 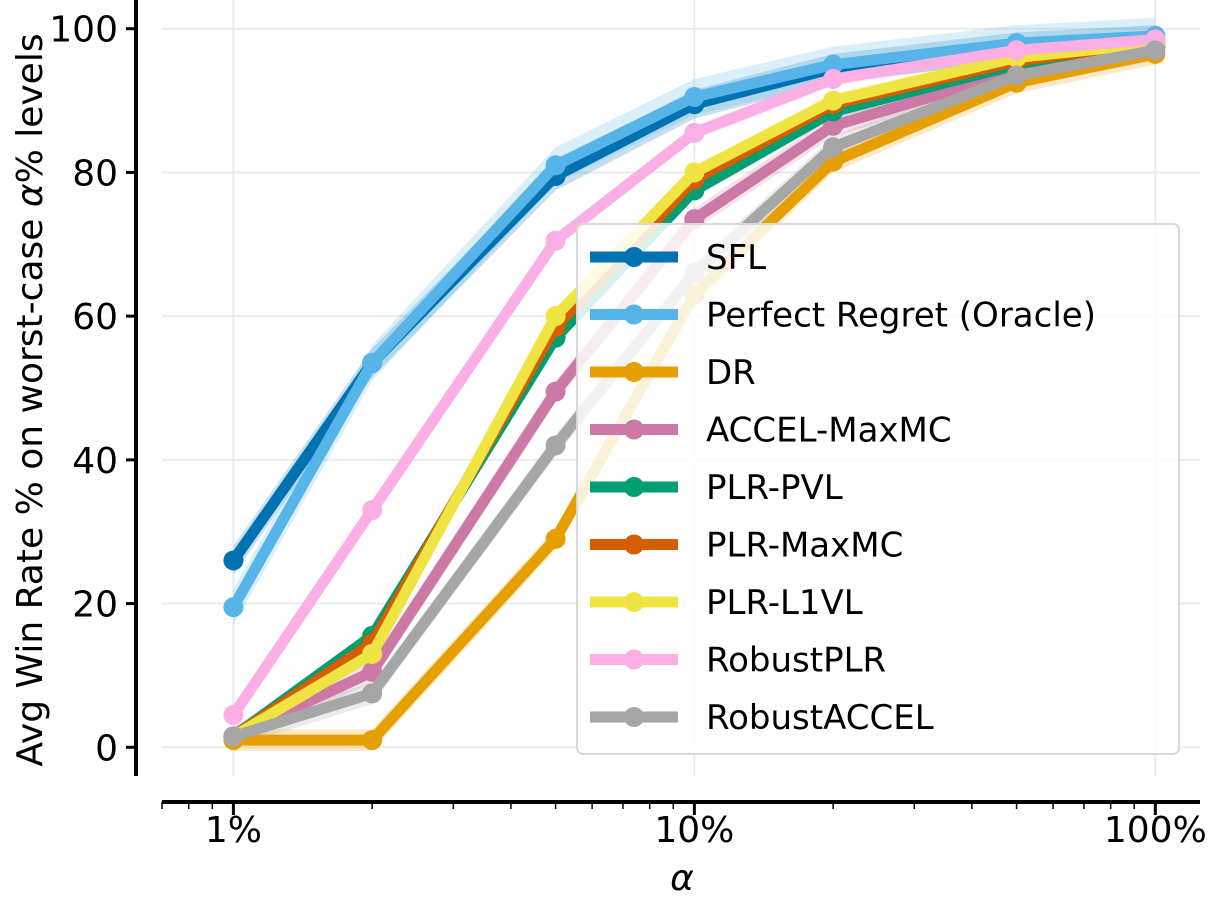 I want to click on y-tick-label-0: 0, so click(x=106, y=748).